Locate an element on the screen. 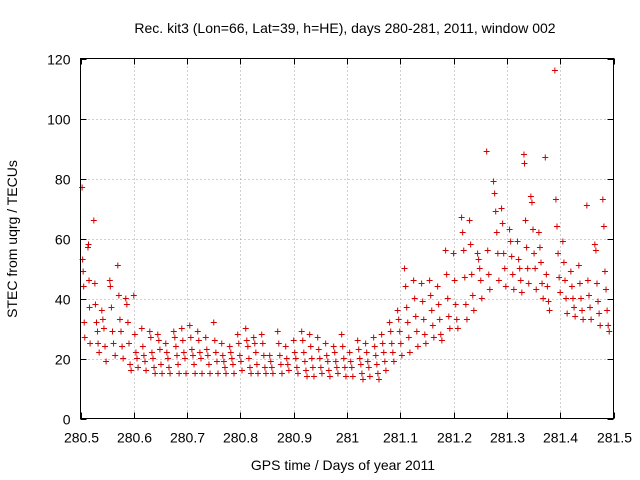  x-tick-label: 280.7 is located at coordinates (187, 438).